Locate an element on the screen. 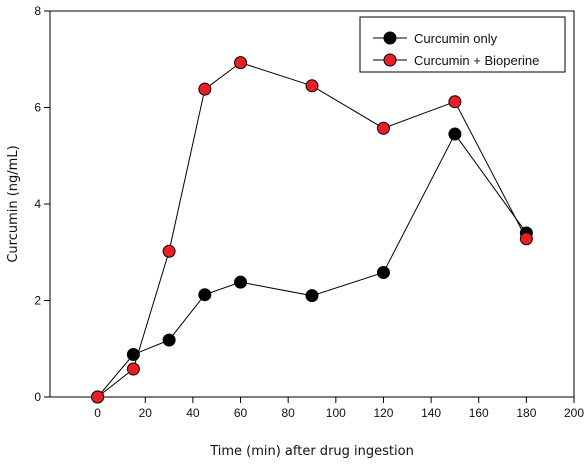  legend: Curcumin only Curcumin + Bioperine is located at coordinates (462, 44).